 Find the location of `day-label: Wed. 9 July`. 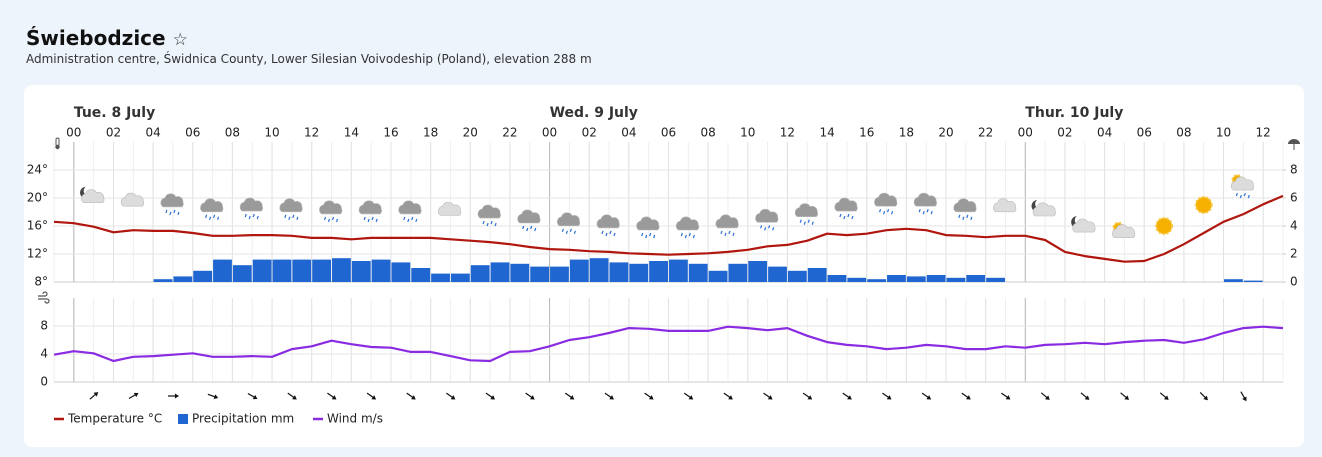

day-label: Wed. 9 July is located at coordinates (594, 113).